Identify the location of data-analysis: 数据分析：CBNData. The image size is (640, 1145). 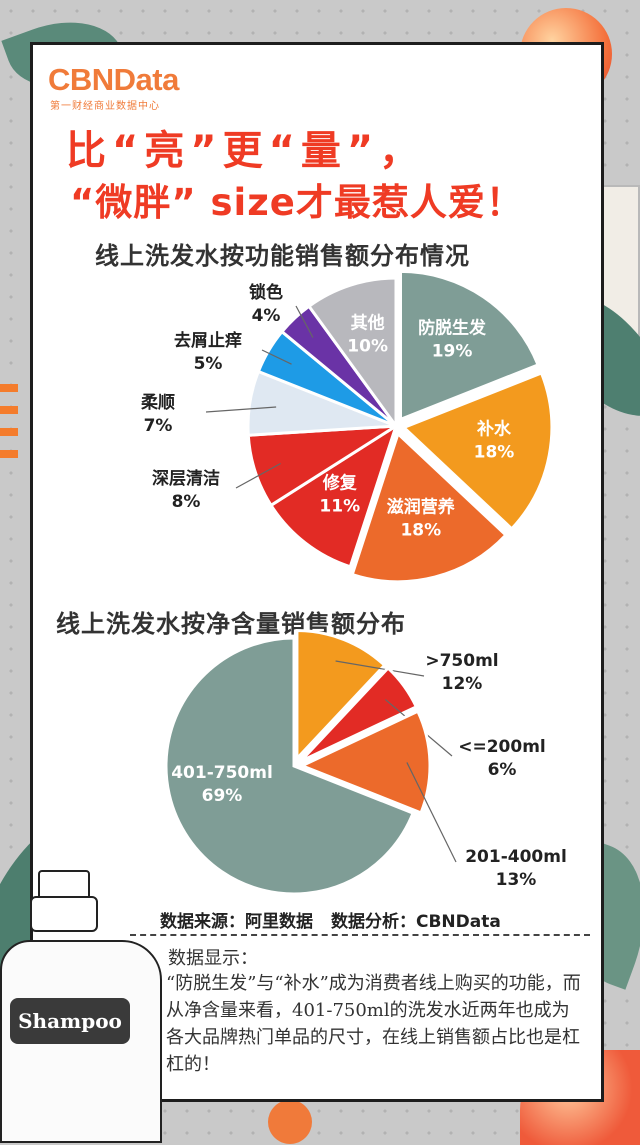
(416, 922).